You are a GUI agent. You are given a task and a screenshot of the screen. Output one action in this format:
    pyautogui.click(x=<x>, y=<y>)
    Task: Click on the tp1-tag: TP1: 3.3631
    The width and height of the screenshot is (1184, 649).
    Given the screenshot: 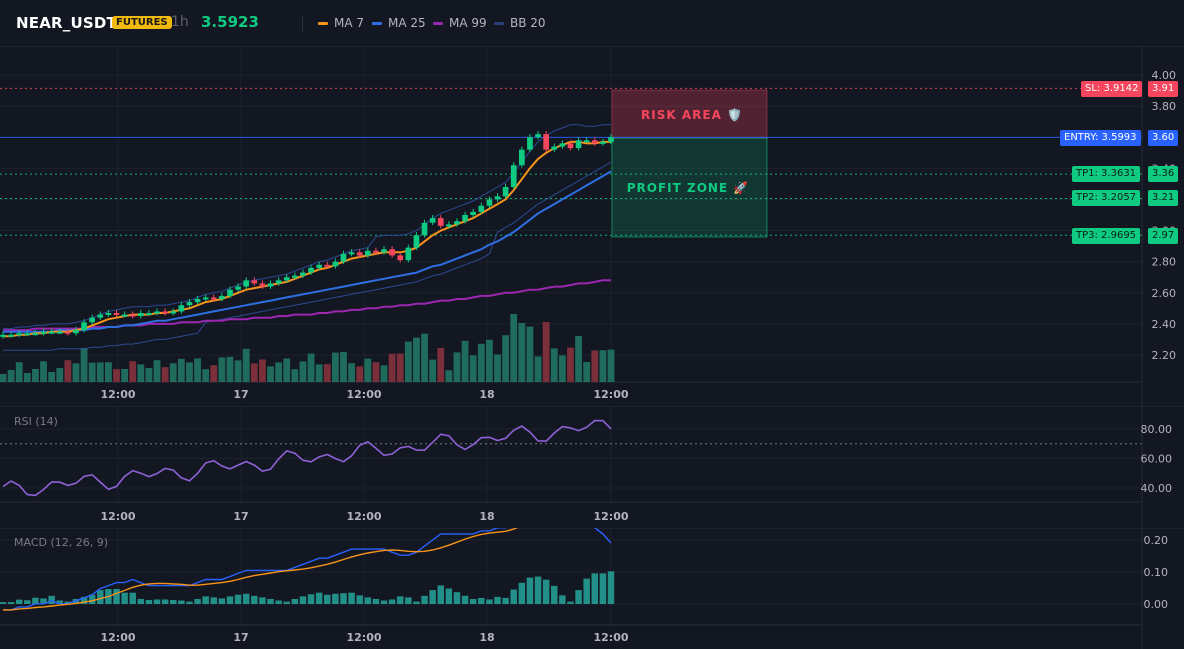 What is the action you would take?
    pyautogui.click(x=1106, y=174)
    